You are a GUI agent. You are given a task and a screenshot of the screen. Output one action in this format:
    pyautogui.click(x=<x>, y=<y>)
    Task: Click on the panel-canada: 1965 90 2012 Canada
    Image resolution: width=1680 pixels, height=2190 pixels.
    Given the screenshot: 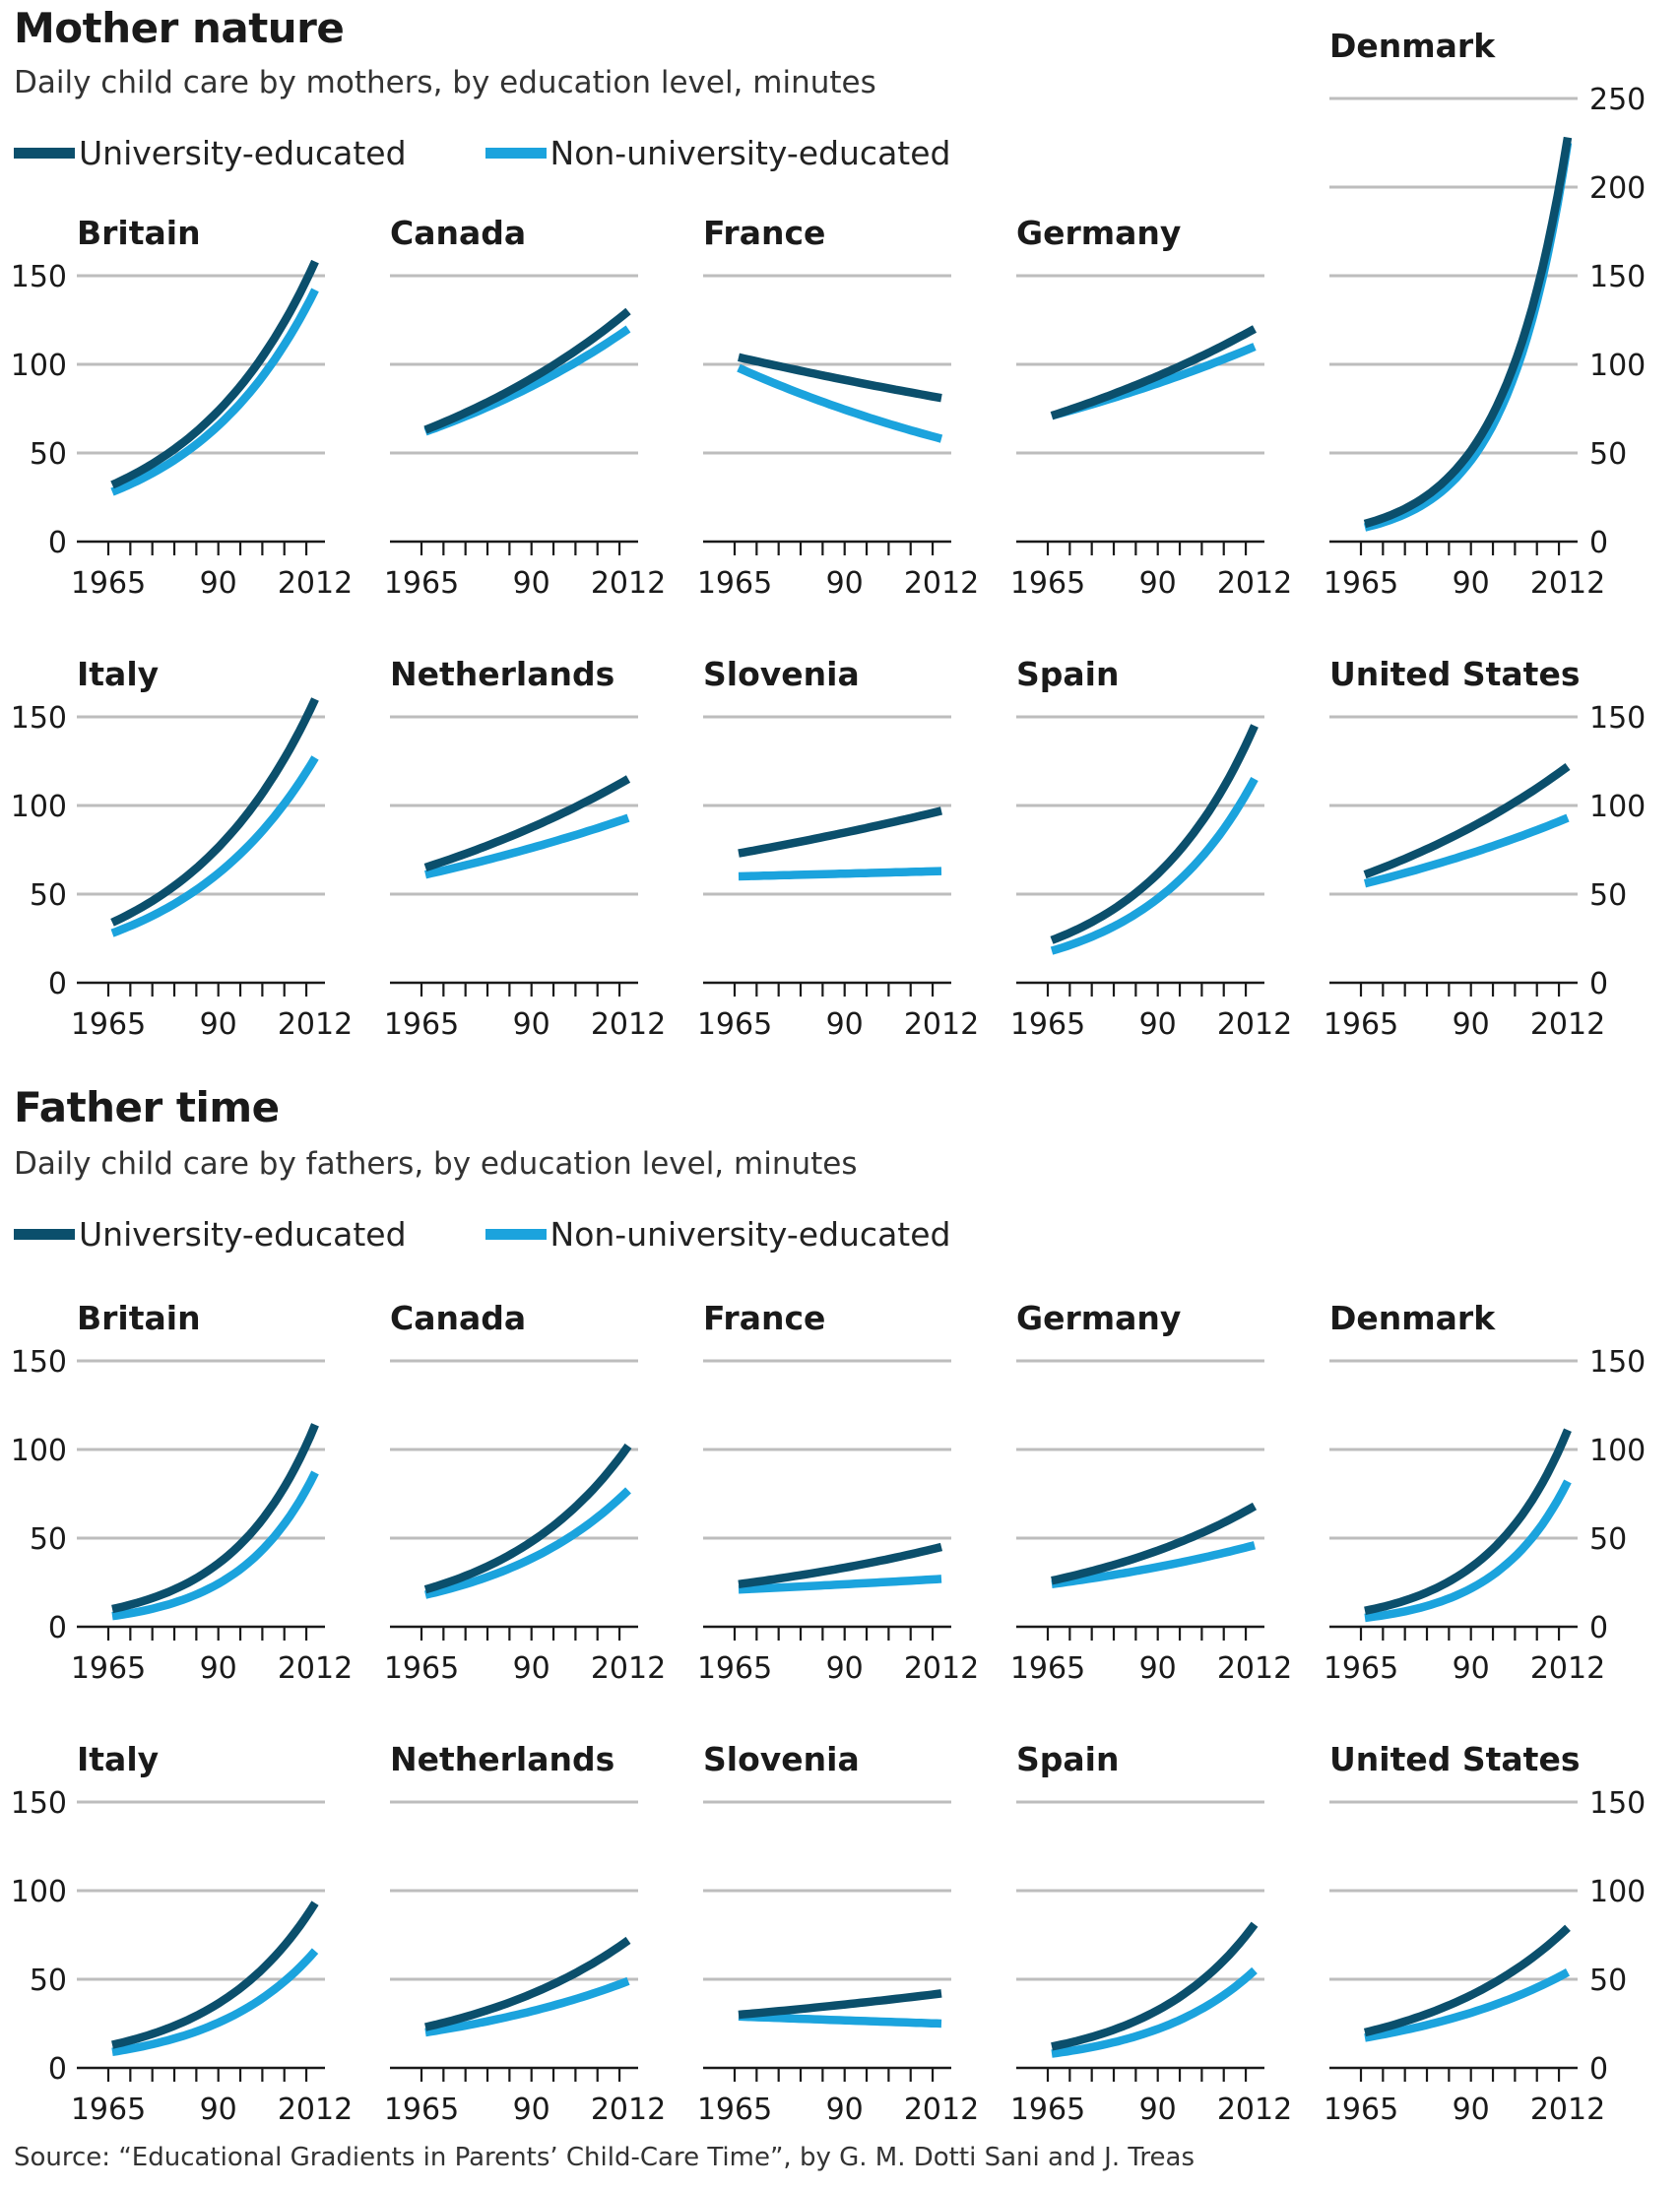 What is the action you would take?
    pyautogui.click(x=525, y=1492)
    